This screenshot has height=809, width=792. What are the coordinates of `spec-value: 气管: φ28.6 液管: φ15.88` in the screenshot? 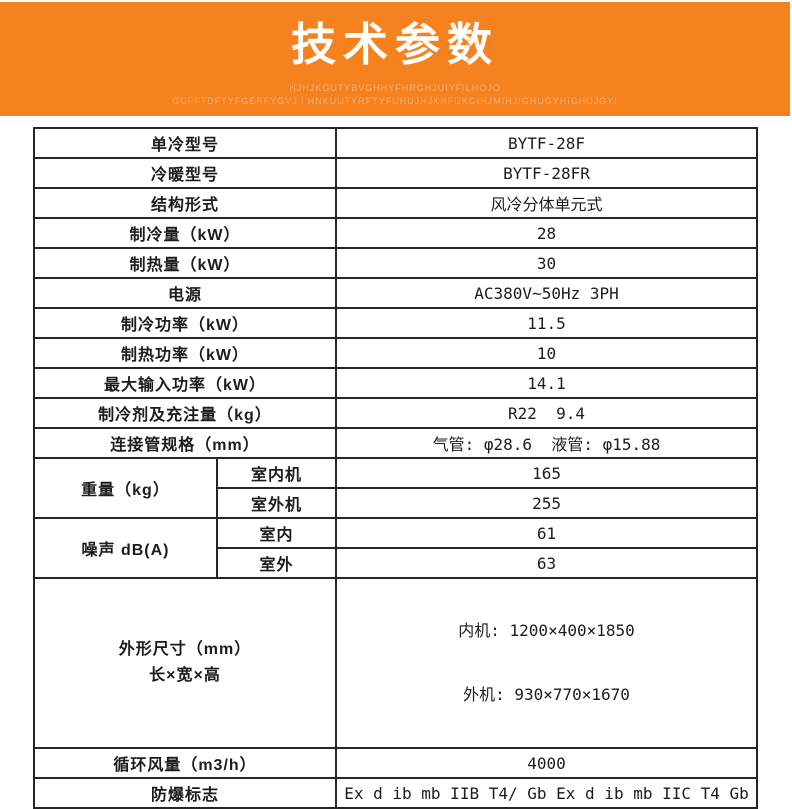 It's located at (547, 443).